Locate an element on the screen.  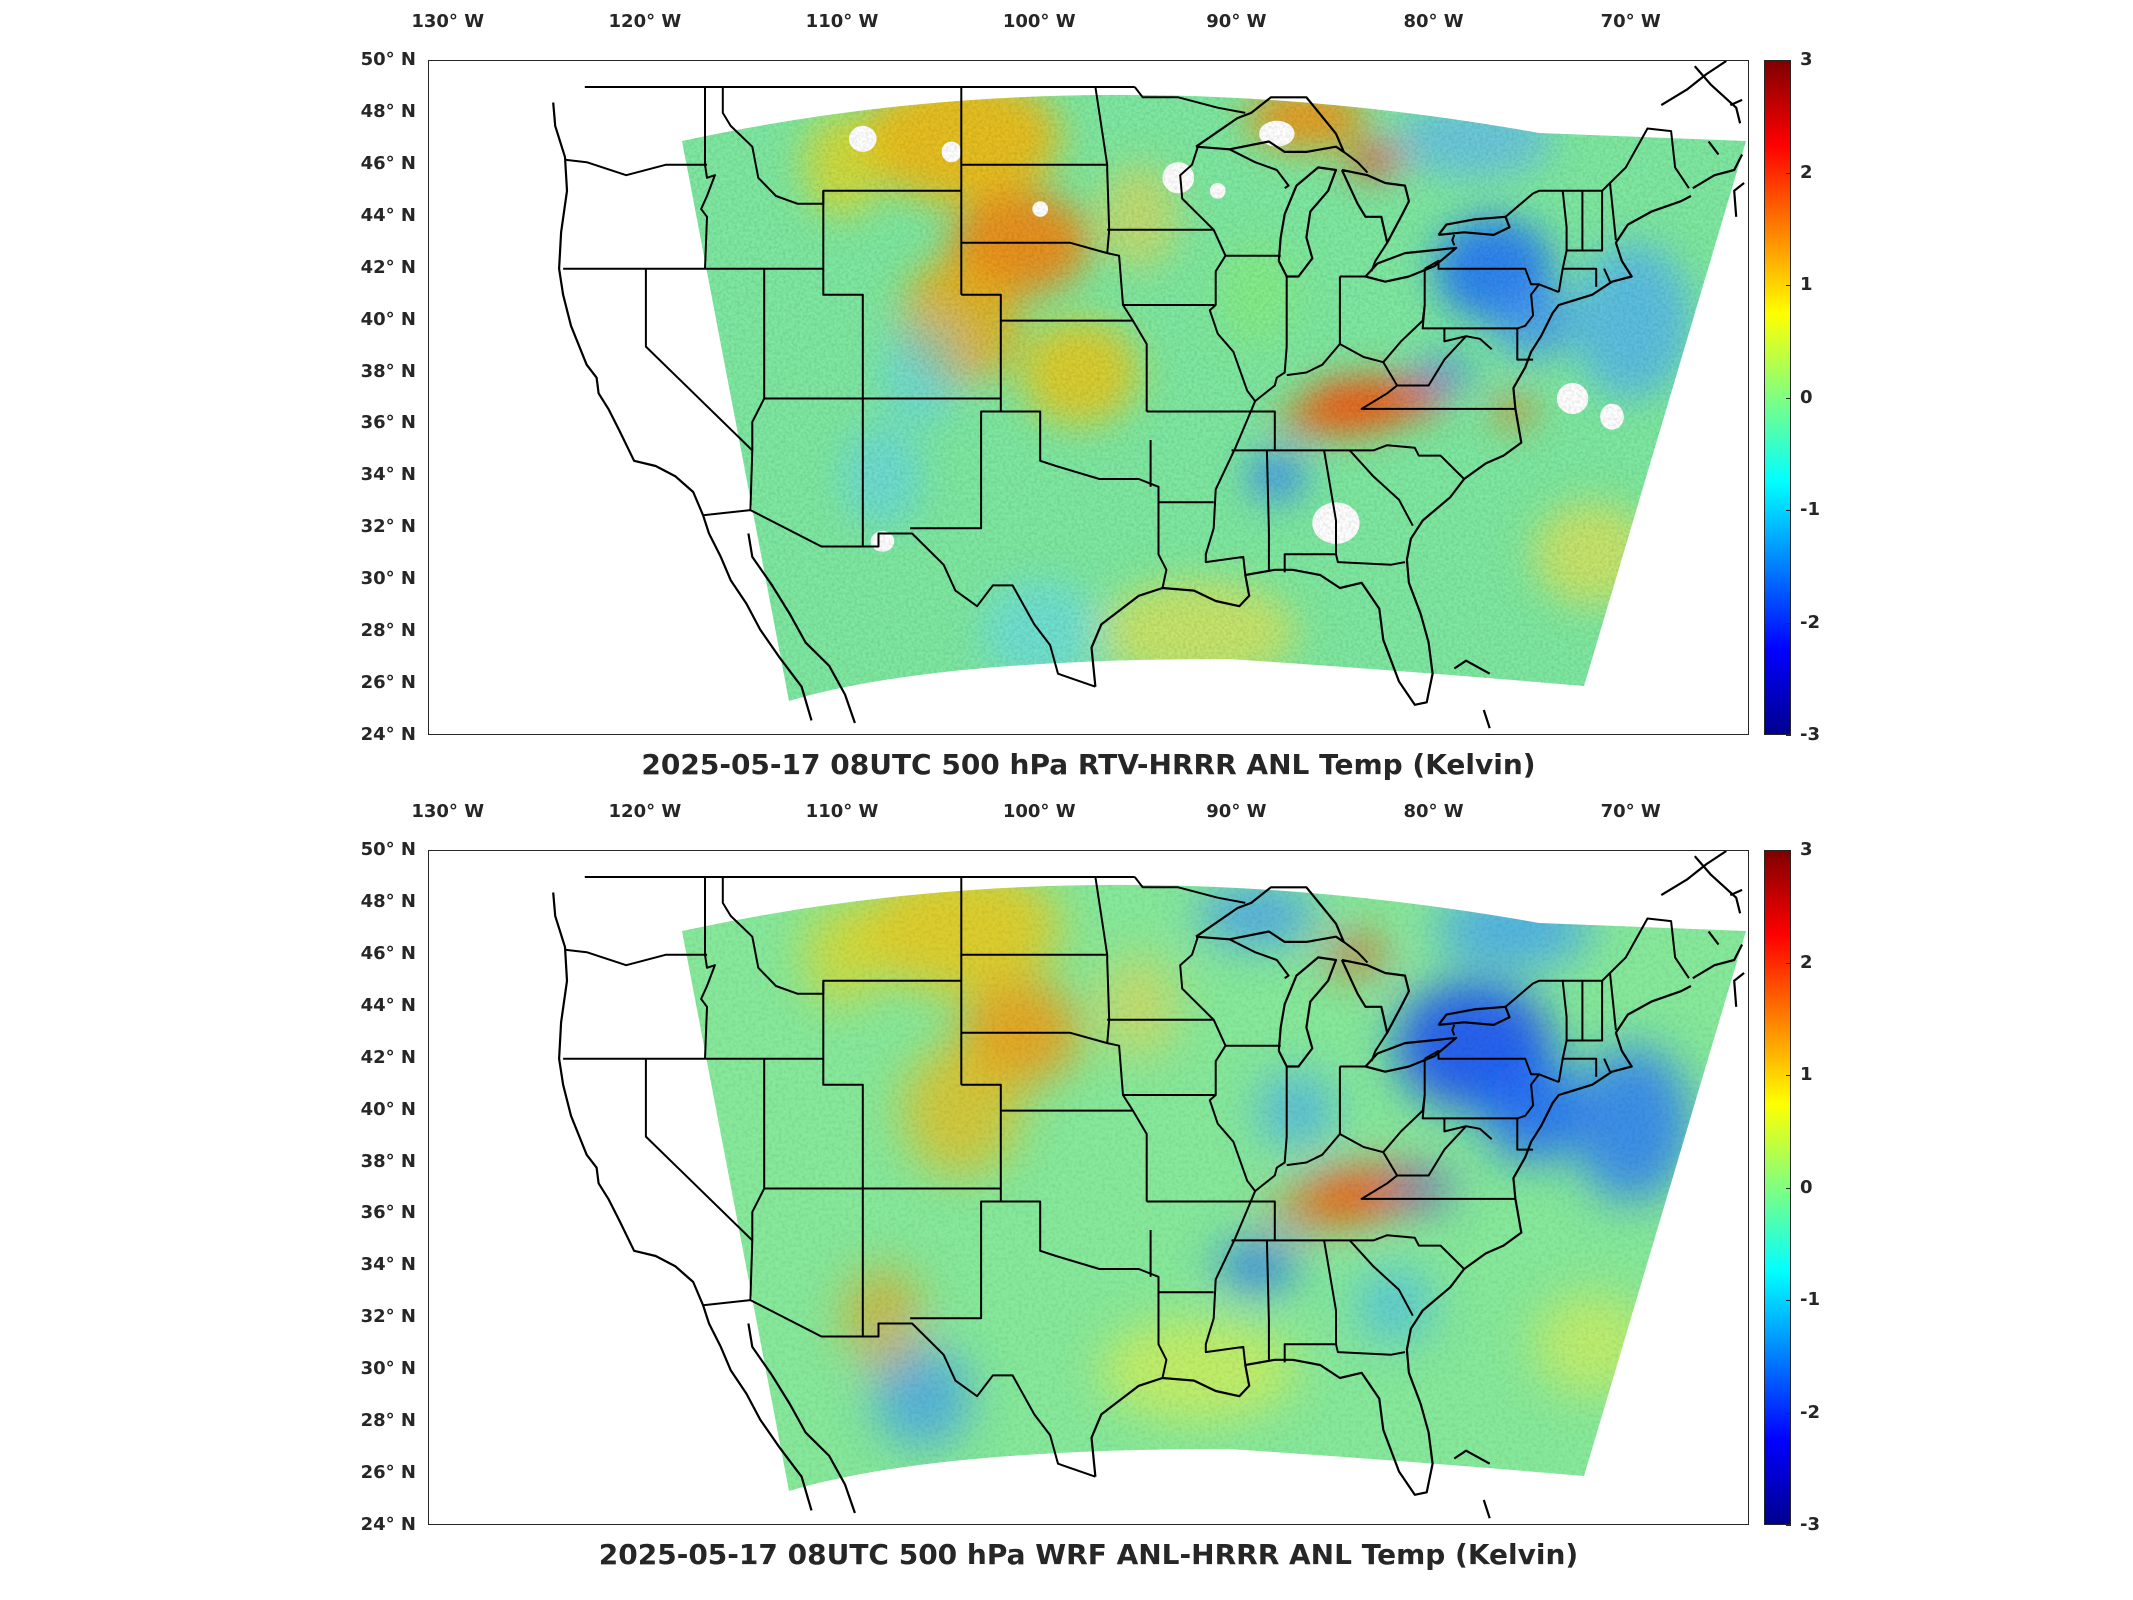
colorbar-tick-label: -3 is located at coordinates (1810, 734).